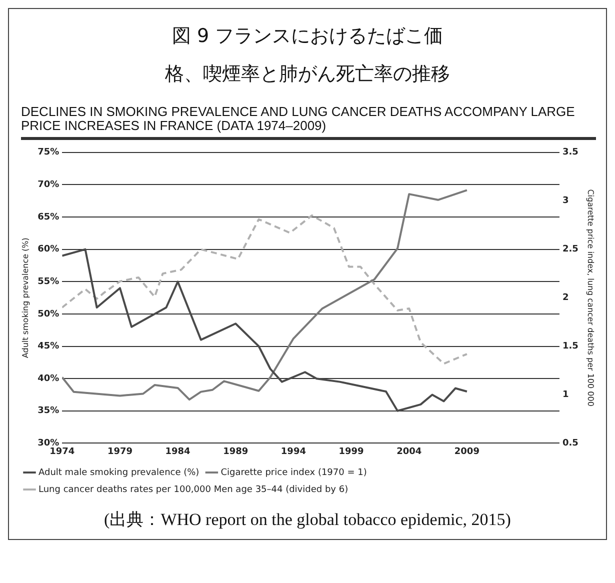 The height and width of the screenshot is (583, 615). I want to click on y2-tick-label: 3, so click(565, 201).